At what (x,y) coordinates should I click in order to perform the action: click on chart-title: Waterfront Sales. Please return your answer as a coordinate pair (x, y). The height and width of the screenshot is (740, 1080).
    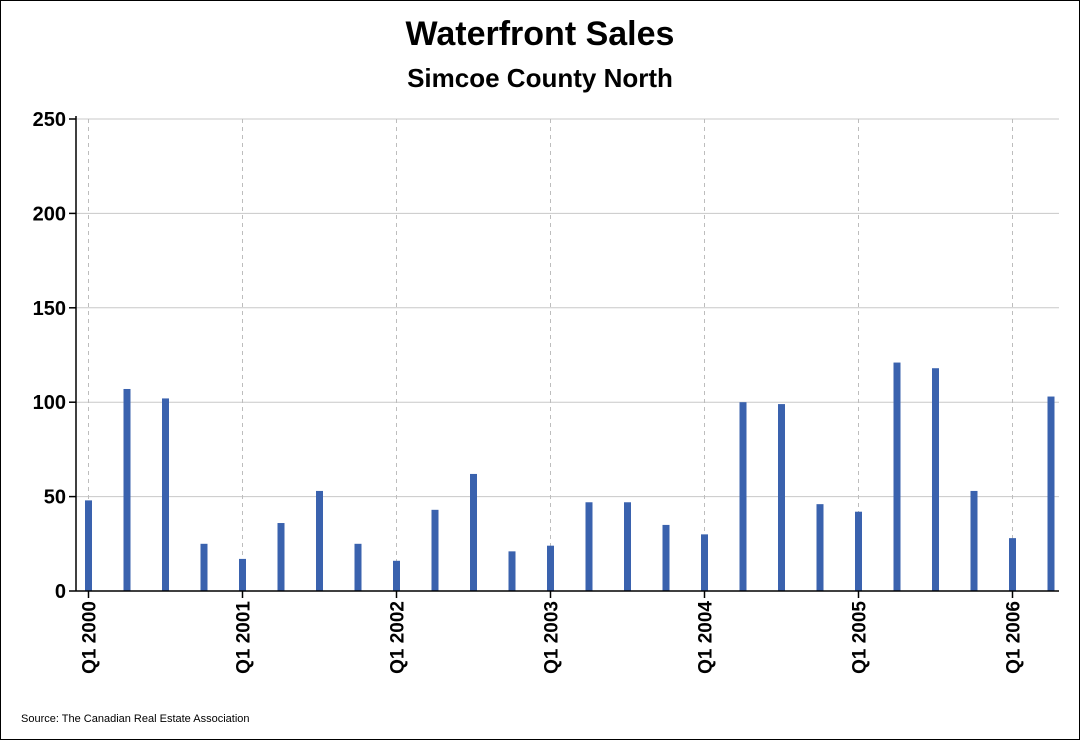
    Looking at the image, I should click on (540, 34).